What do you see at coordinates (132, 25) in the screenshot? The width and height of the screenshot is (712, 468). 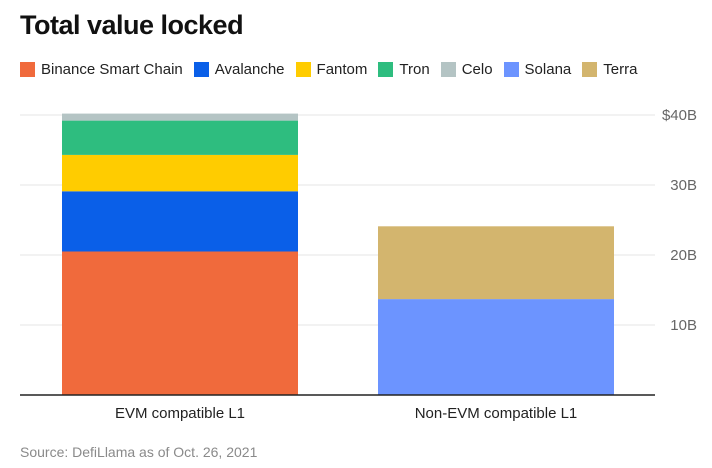 I see `chart-title: Total value locked` at bounding box center [132, 25].